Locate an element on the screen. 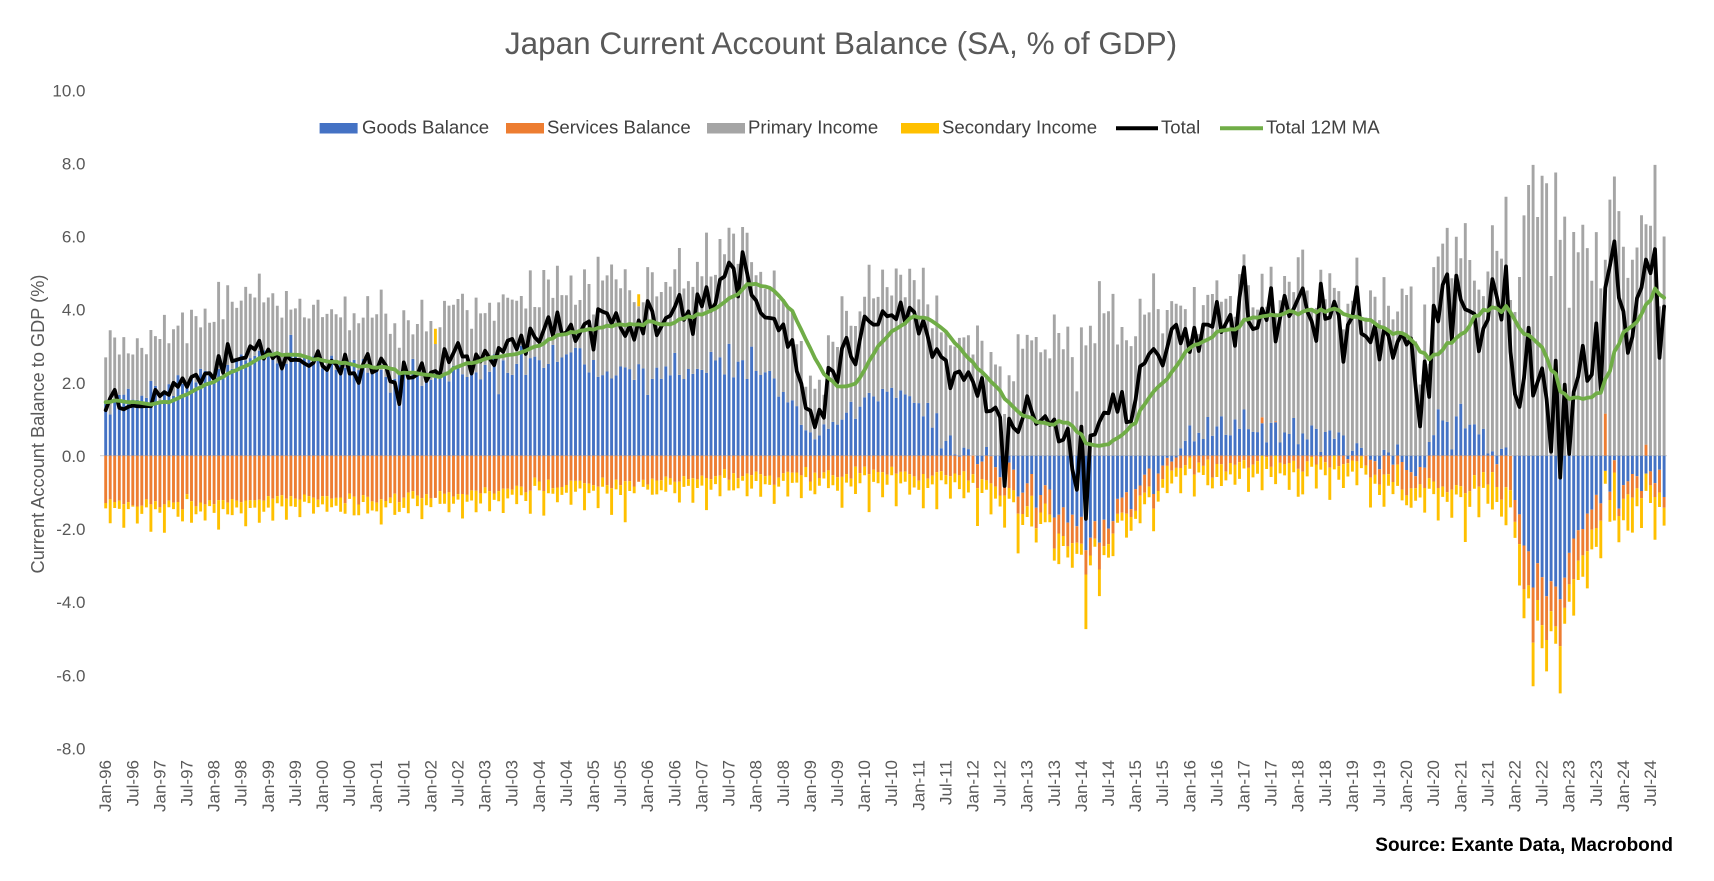 The image size is (1714, 881). svg-text: Jul-00 is located at coordinates (349, 783).